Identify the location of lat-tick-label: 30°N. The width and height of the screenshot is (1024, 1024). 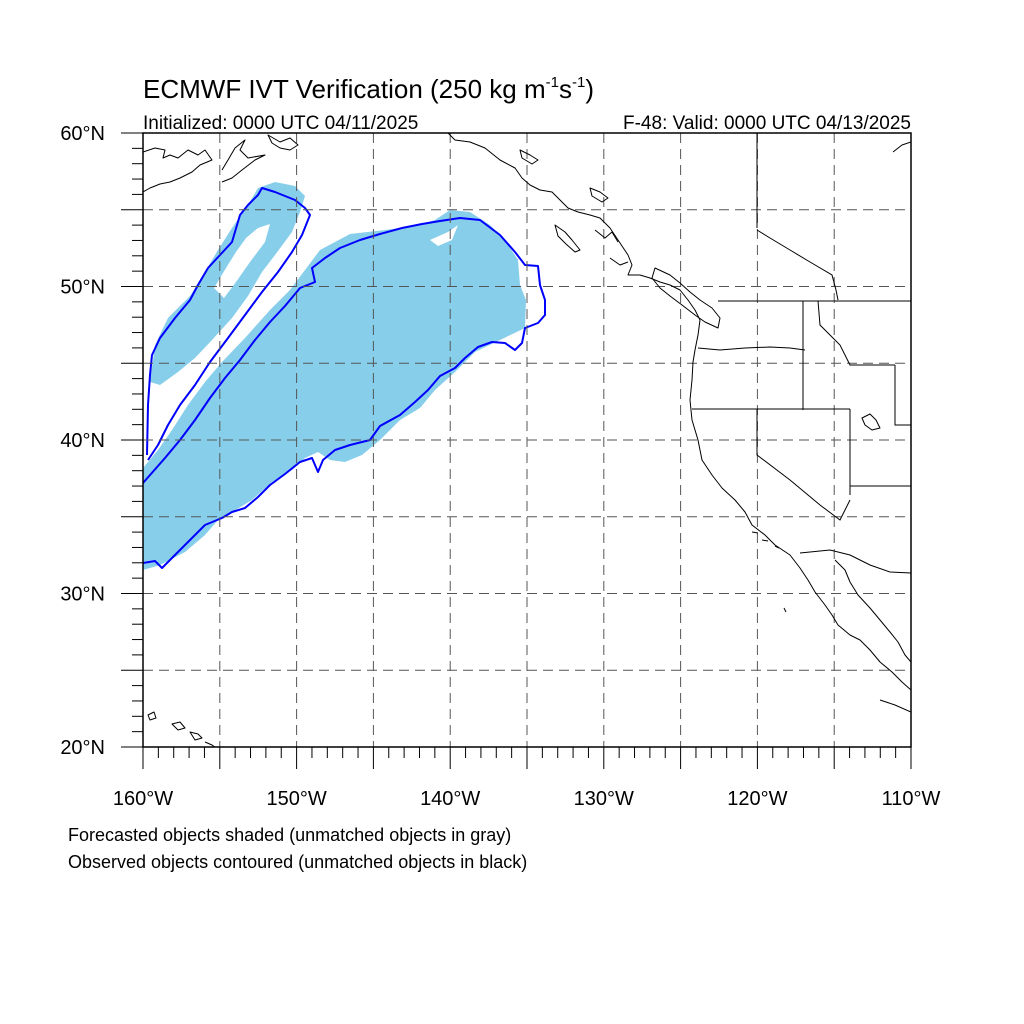
(82, 595).